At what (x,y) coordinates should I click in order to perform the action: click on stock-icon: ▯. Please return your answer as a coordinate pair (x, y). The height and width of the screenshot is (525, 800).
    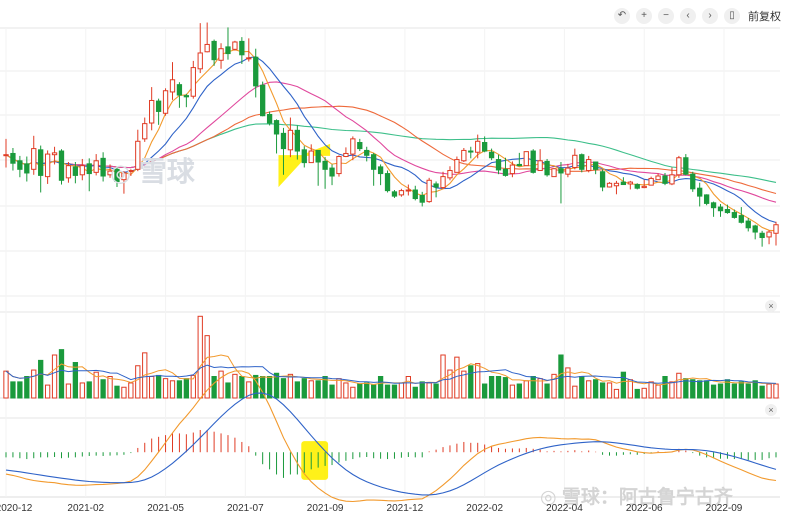
    Looking at the image, I should click on (732, 16).